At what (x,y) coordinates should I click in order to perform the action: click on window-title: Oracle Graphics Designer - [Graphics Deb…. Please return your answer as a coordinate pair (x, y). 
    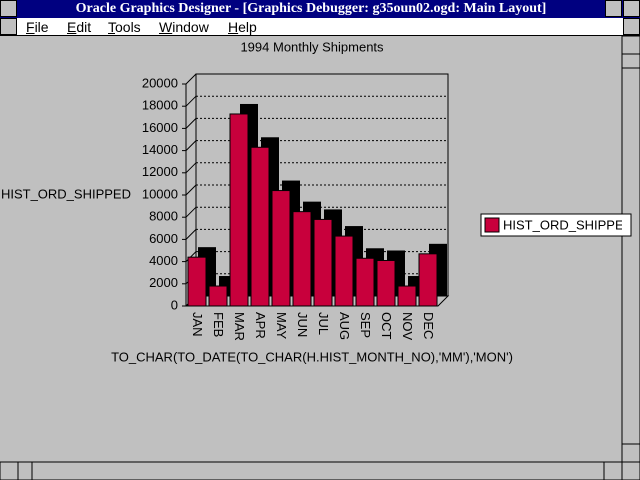
    Looking at the image, I should click on (311, 8).